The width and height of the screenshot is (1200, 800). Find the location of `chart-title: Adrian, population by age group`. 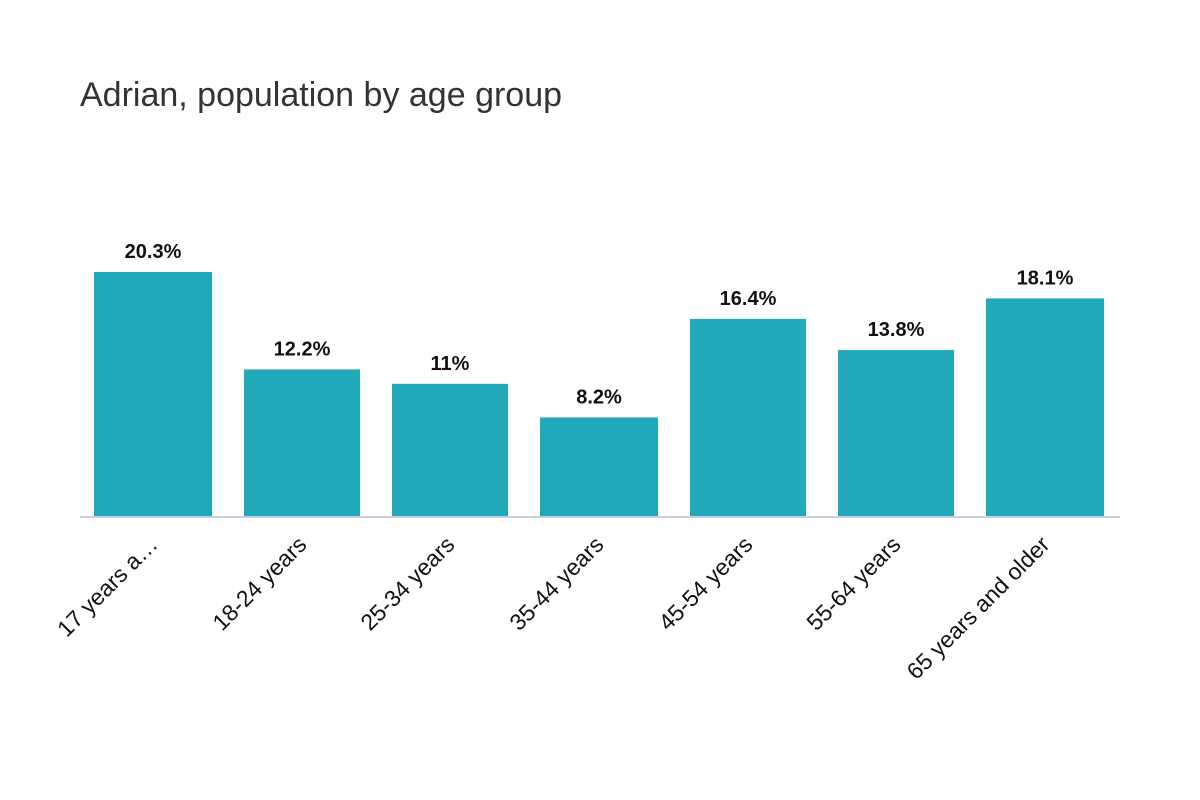

chart-title: Adrian, population by age group is located at coordinates (321, 95).